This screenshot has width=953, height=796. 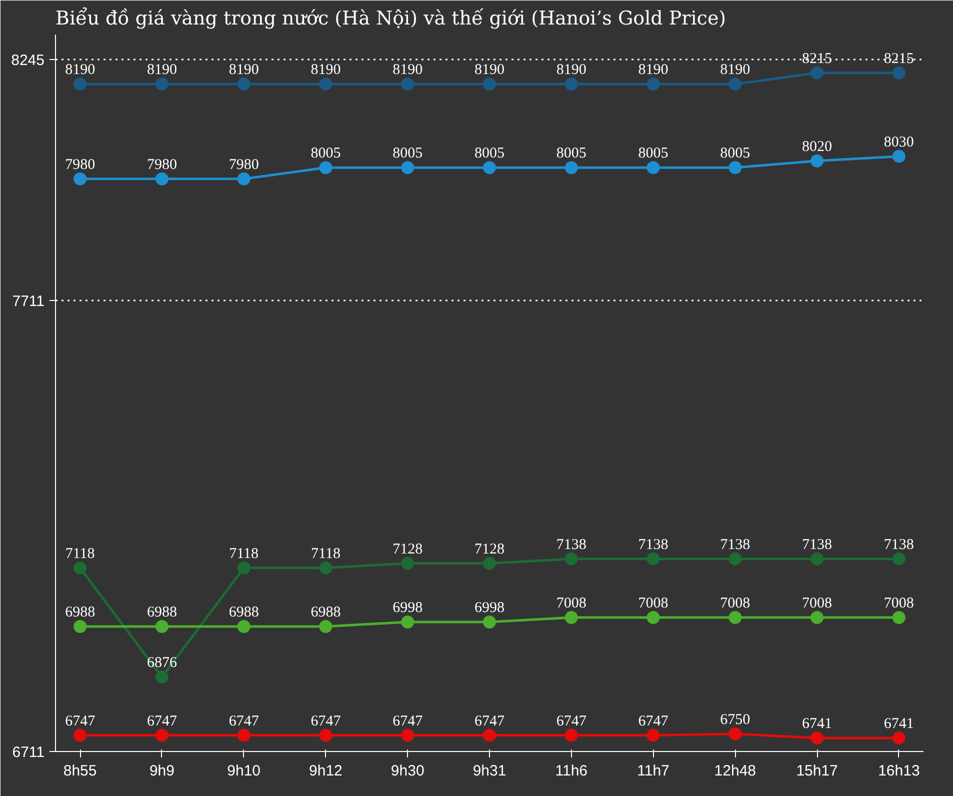 What do you see at coordinates (571, 771) in the screenshot?
I see `x-tick-label: 11h6` at bounding box center [571, 771].